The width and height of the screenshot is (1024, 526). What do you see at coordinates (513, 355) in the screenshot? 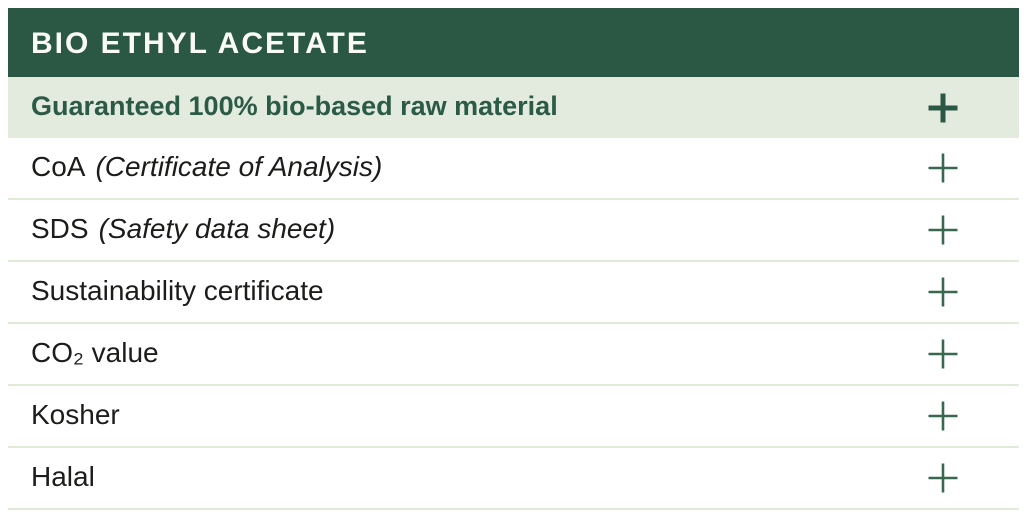
I see `accordion-row-co2-value: CO₂ value` at bounding box center [513, 355].